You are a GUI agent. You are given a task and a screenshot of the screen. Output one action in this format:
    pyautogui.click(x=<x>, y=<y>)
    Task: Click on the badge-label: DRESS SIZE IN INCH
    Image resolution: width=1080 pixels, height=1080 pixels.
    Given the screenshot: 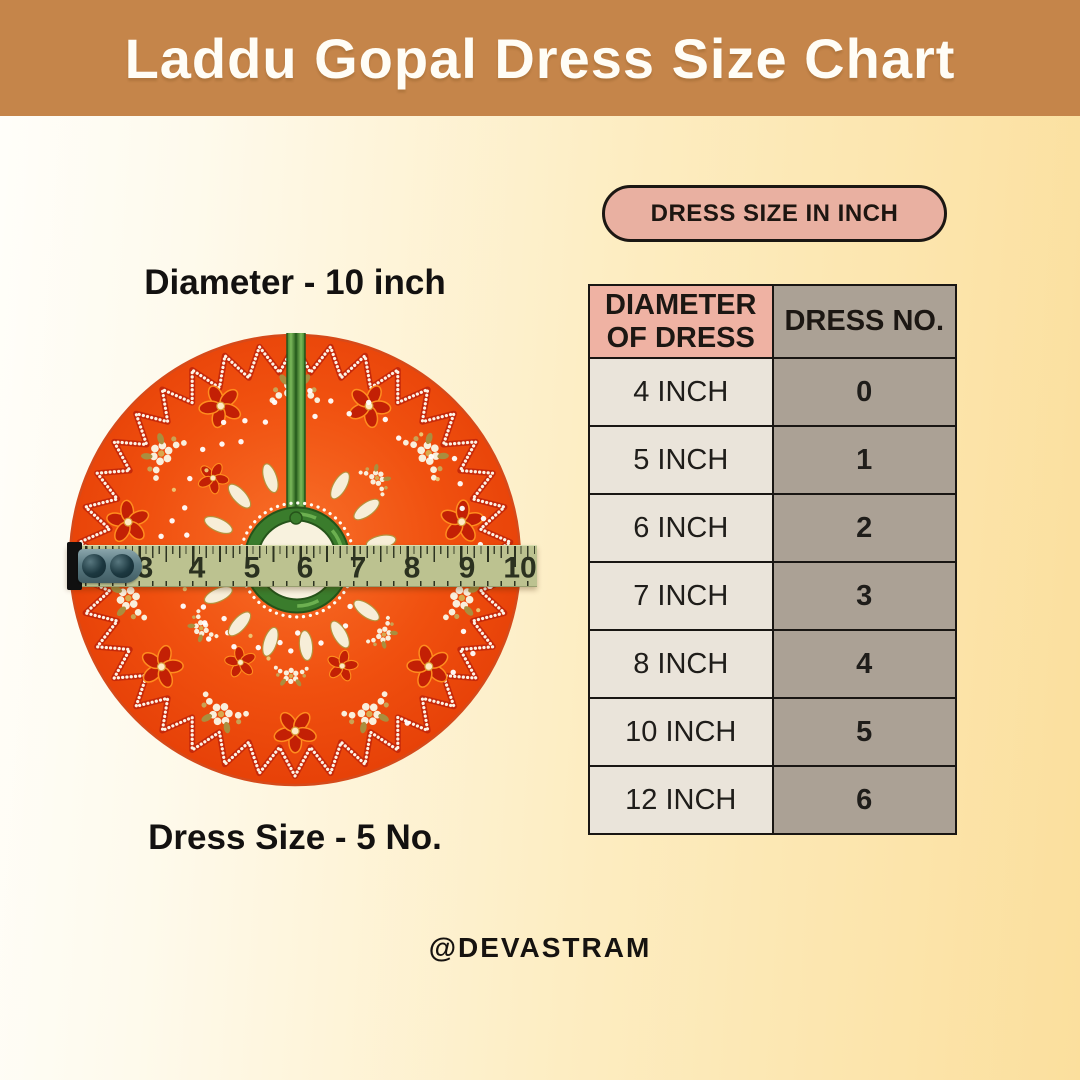 What is the action you would take?
    pyautogui.click(x=774, y=213)
    